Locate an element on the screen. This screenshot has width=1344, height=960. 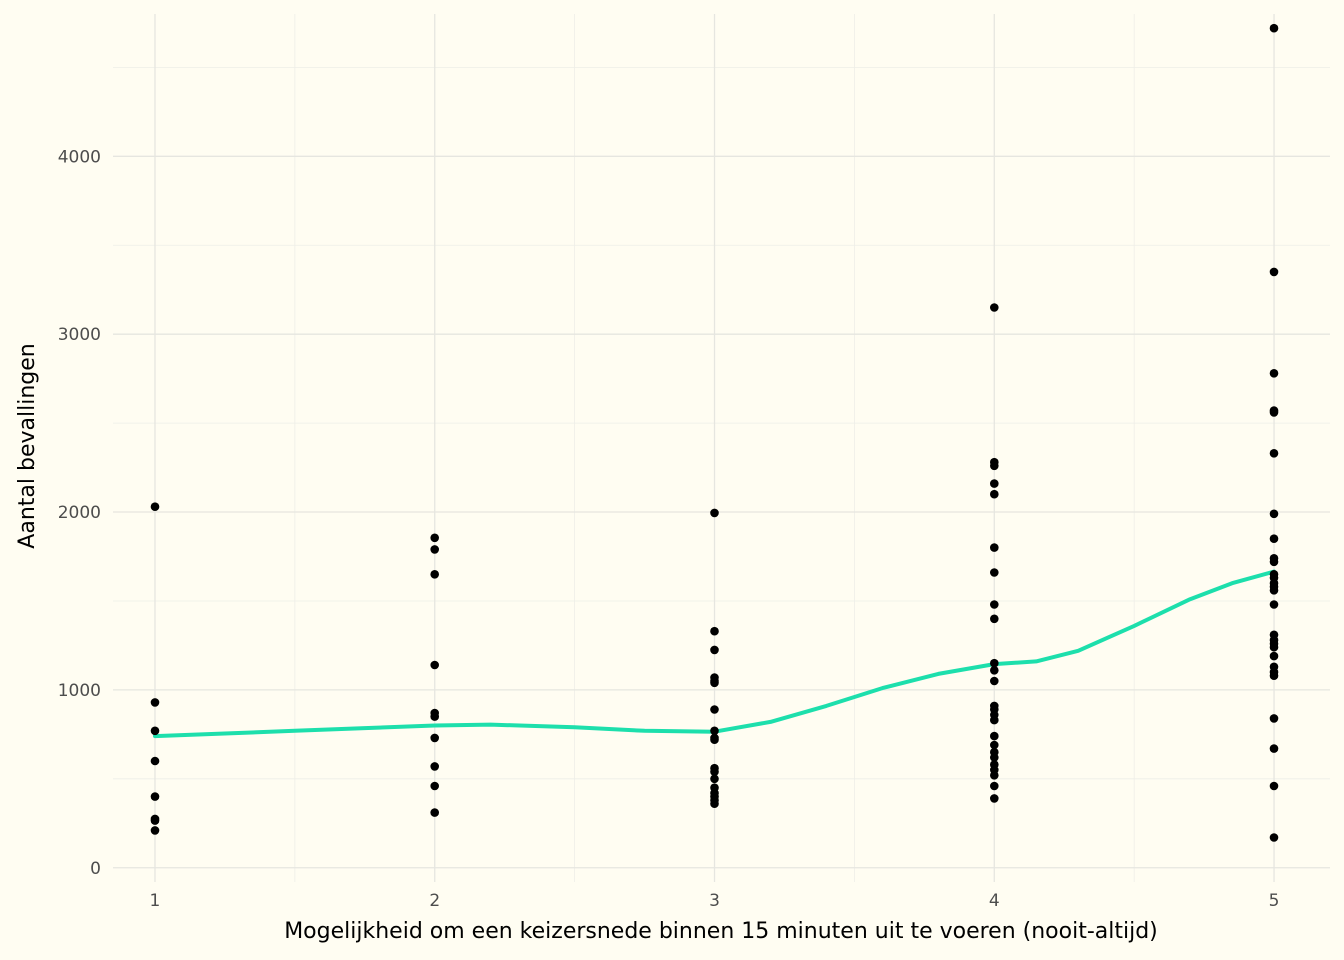
y-tick-label: 4000 is located at coordinates (79, 157).